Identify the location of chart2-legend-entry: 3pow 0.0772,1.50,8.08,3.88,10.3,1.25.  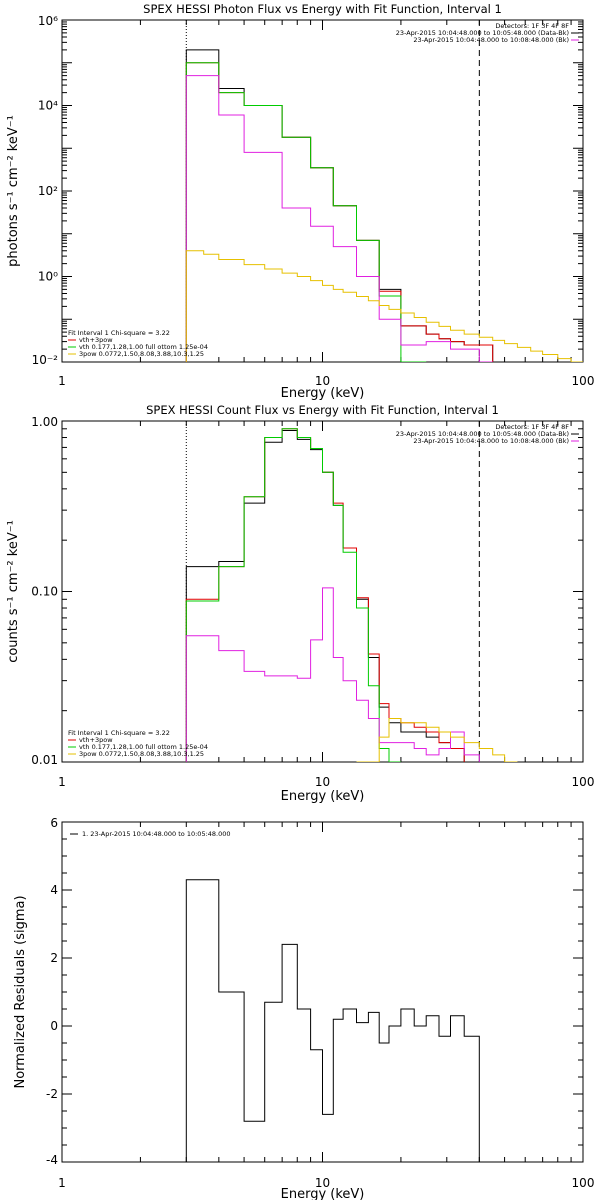
(141, 754).